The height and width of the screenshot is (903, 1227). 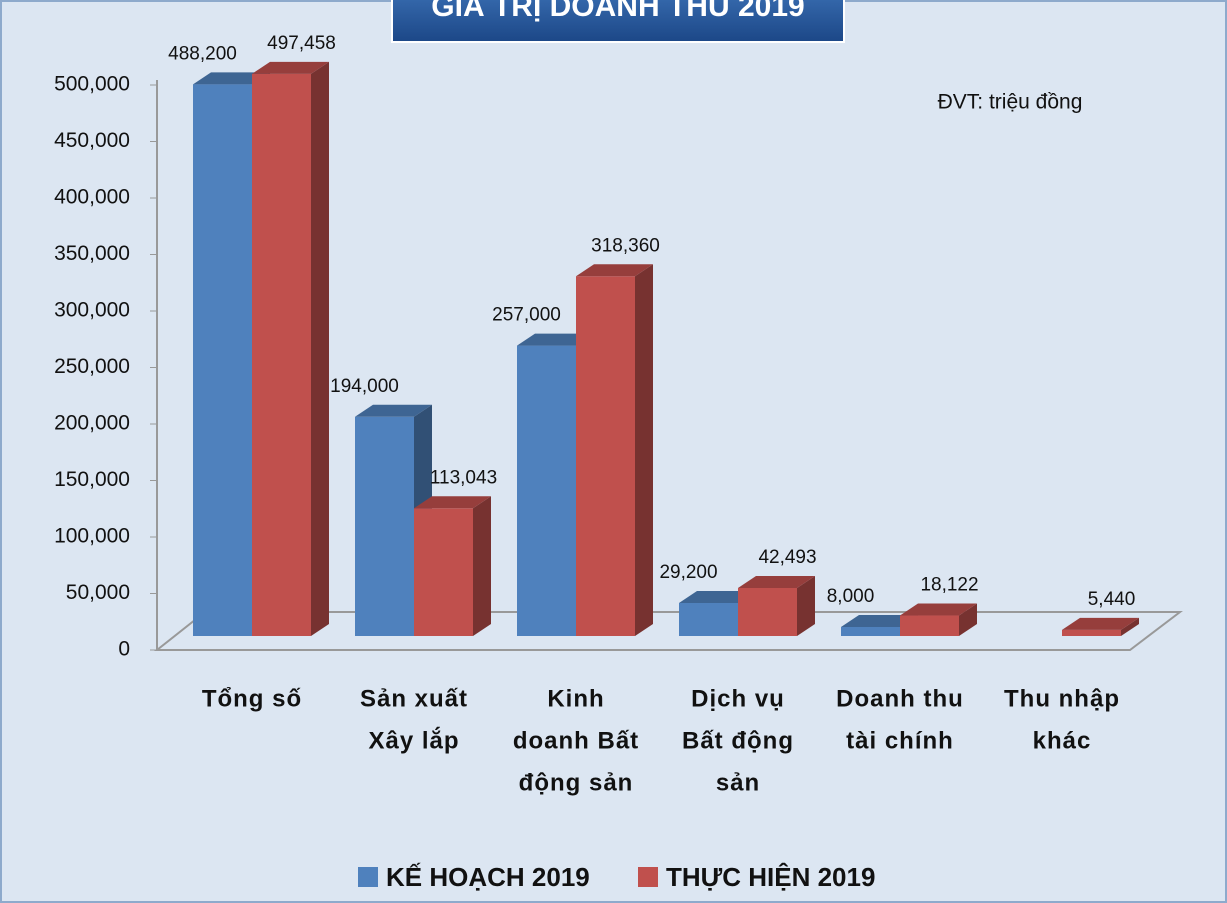 I want to click on x-tick-label: Dịch vụ, so click(x=738, y=698).